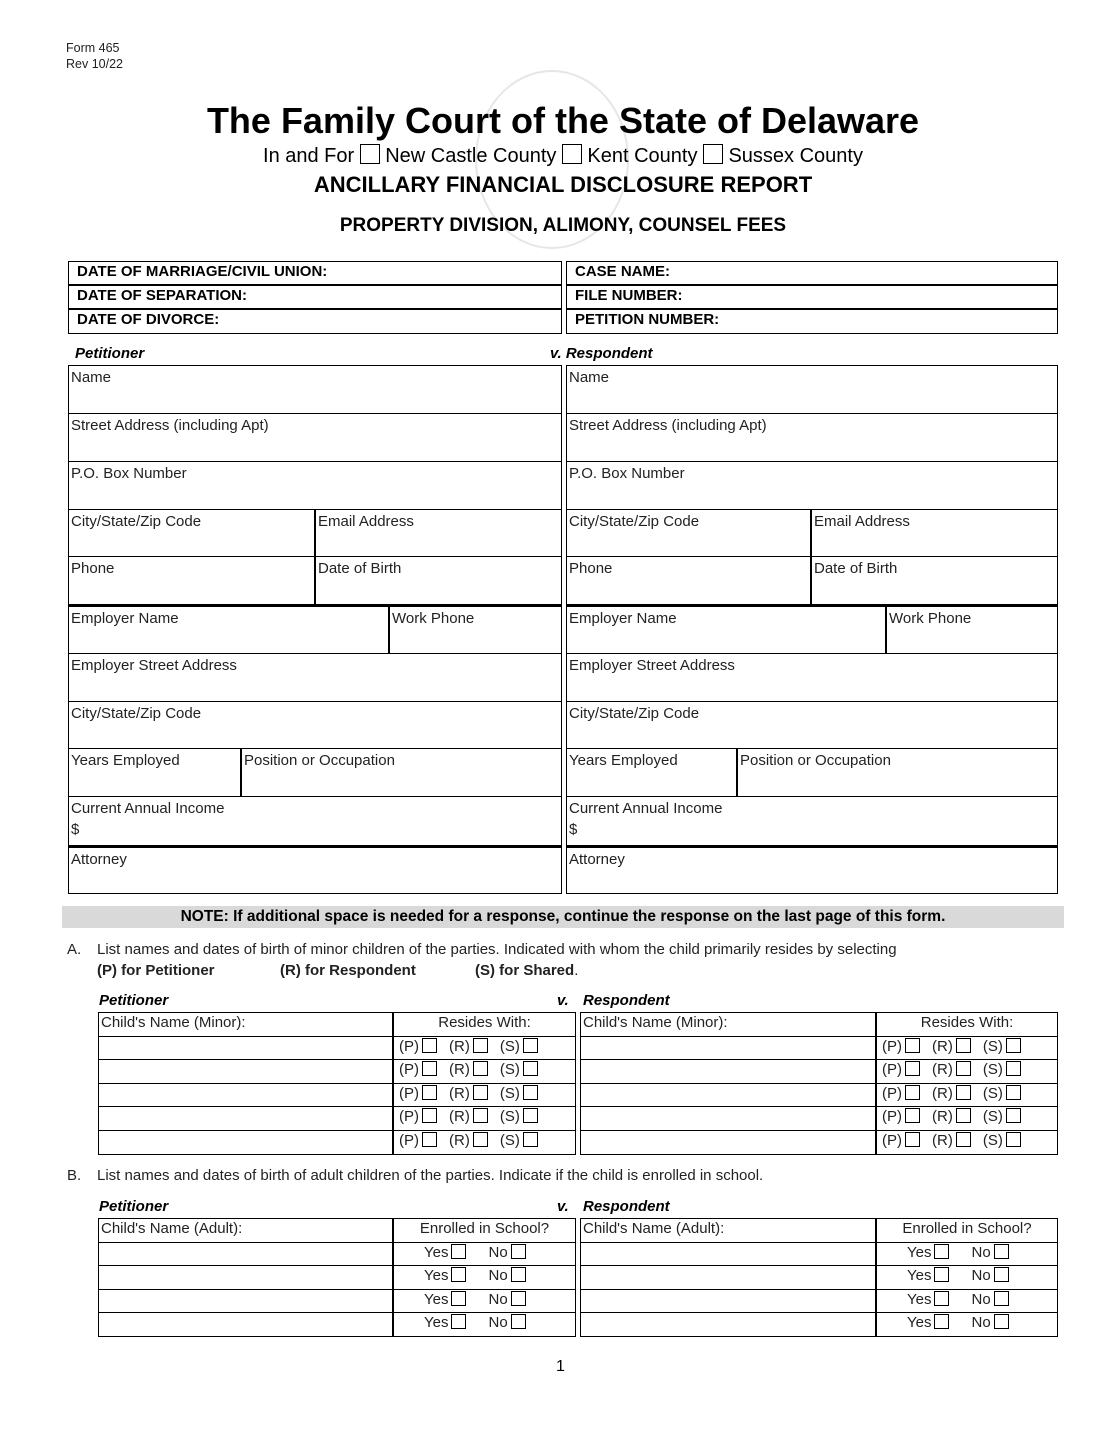 The image size is (1114, 1441). I want to click on respondent-field-2: P.O. Box Number, so click(812, 485).